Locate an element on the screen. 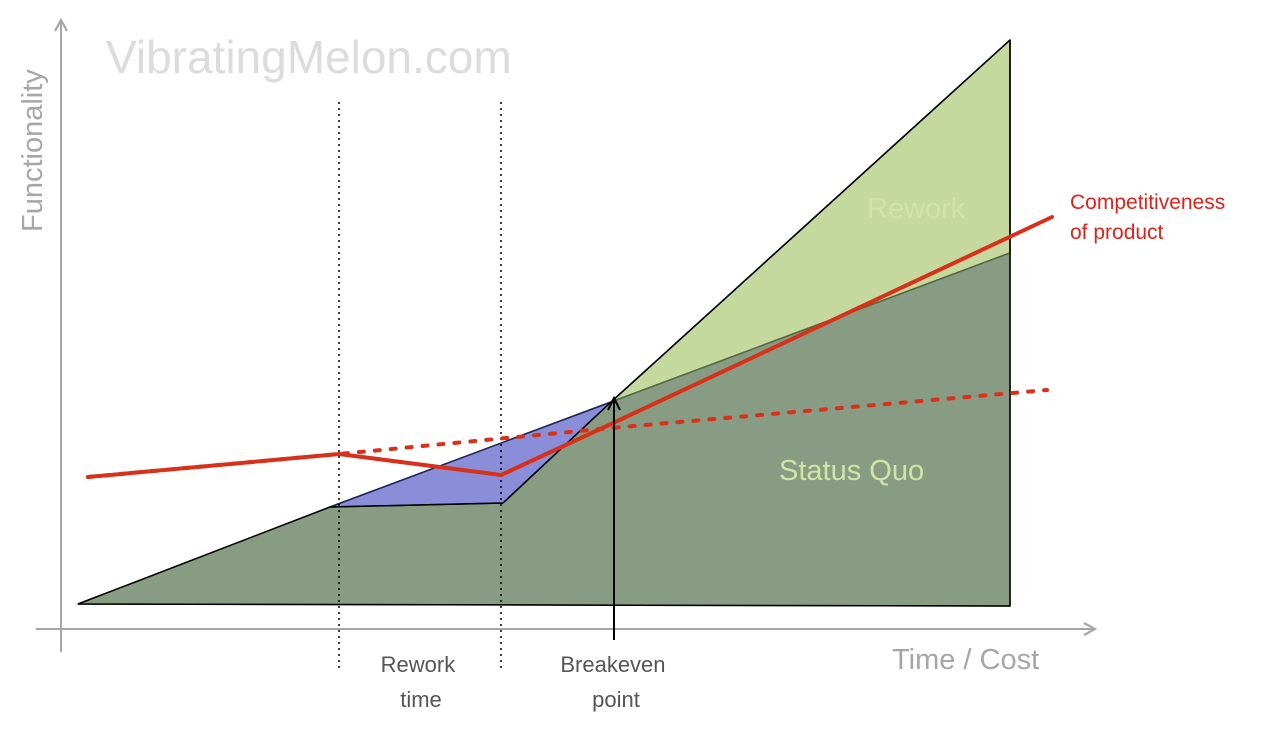  rework-region-label: Rework is located at coordinates (916, 209).